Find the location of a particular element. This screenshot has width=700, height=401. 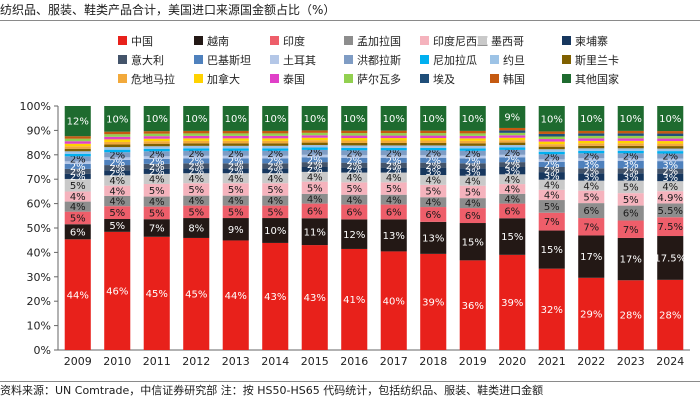

x-tick-label-2015: 2015 is located at coordinates (315, 361).